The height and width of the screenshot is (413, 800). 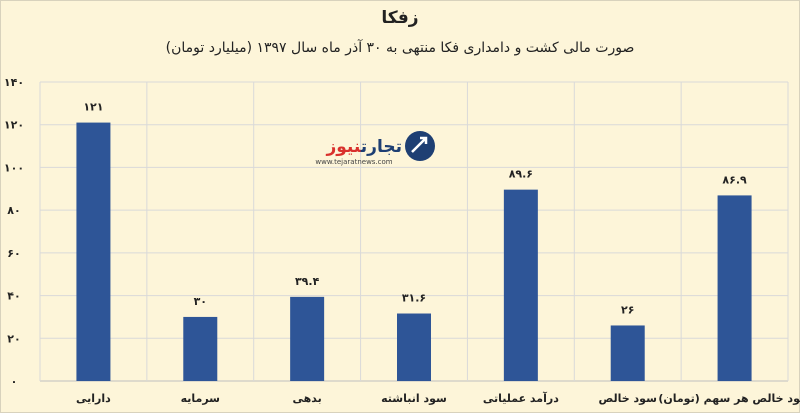 What do you see at coordinates (13, 253) in the screenshot?
I see `y-tick-label: ۶۰` at bounding box center [13, 253].